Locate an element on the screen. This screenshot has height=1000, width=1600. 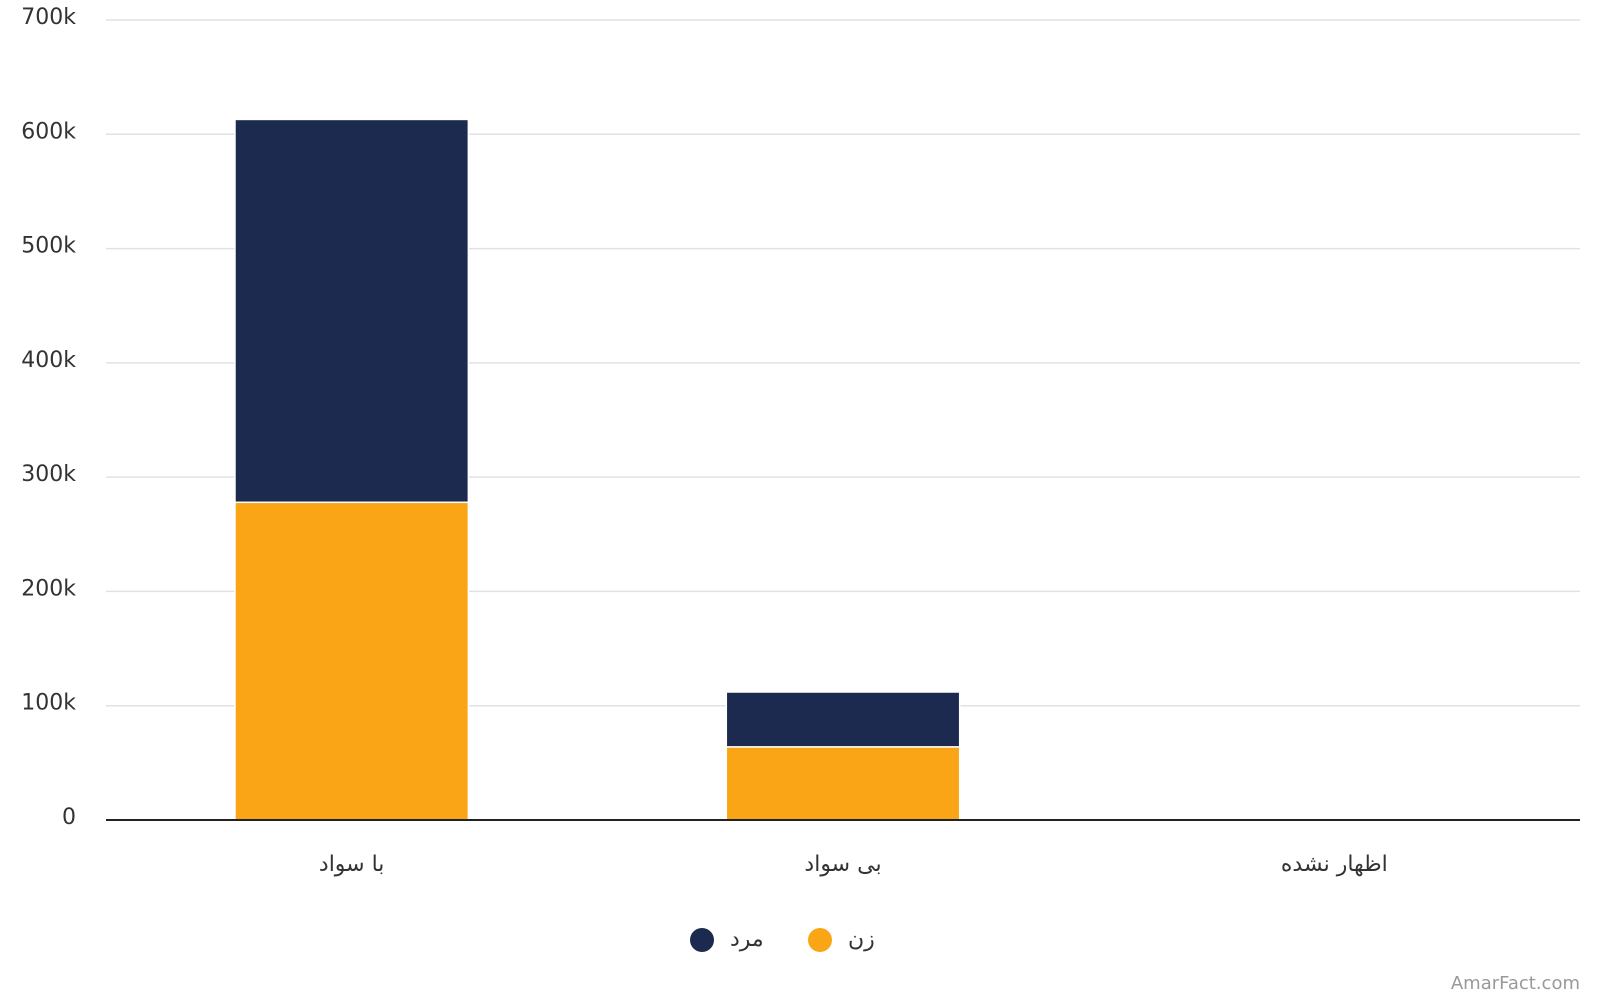
y-tick-label: 400k is located at coordinates (48, 360).